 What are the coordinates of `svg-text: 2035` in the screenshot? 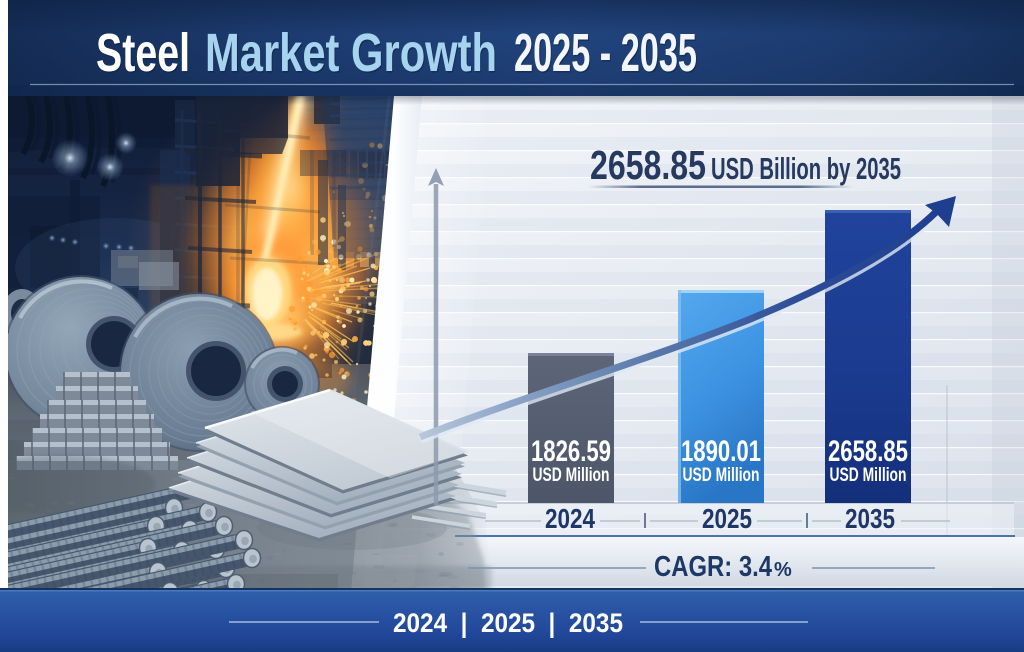 It's located at (870, 518).